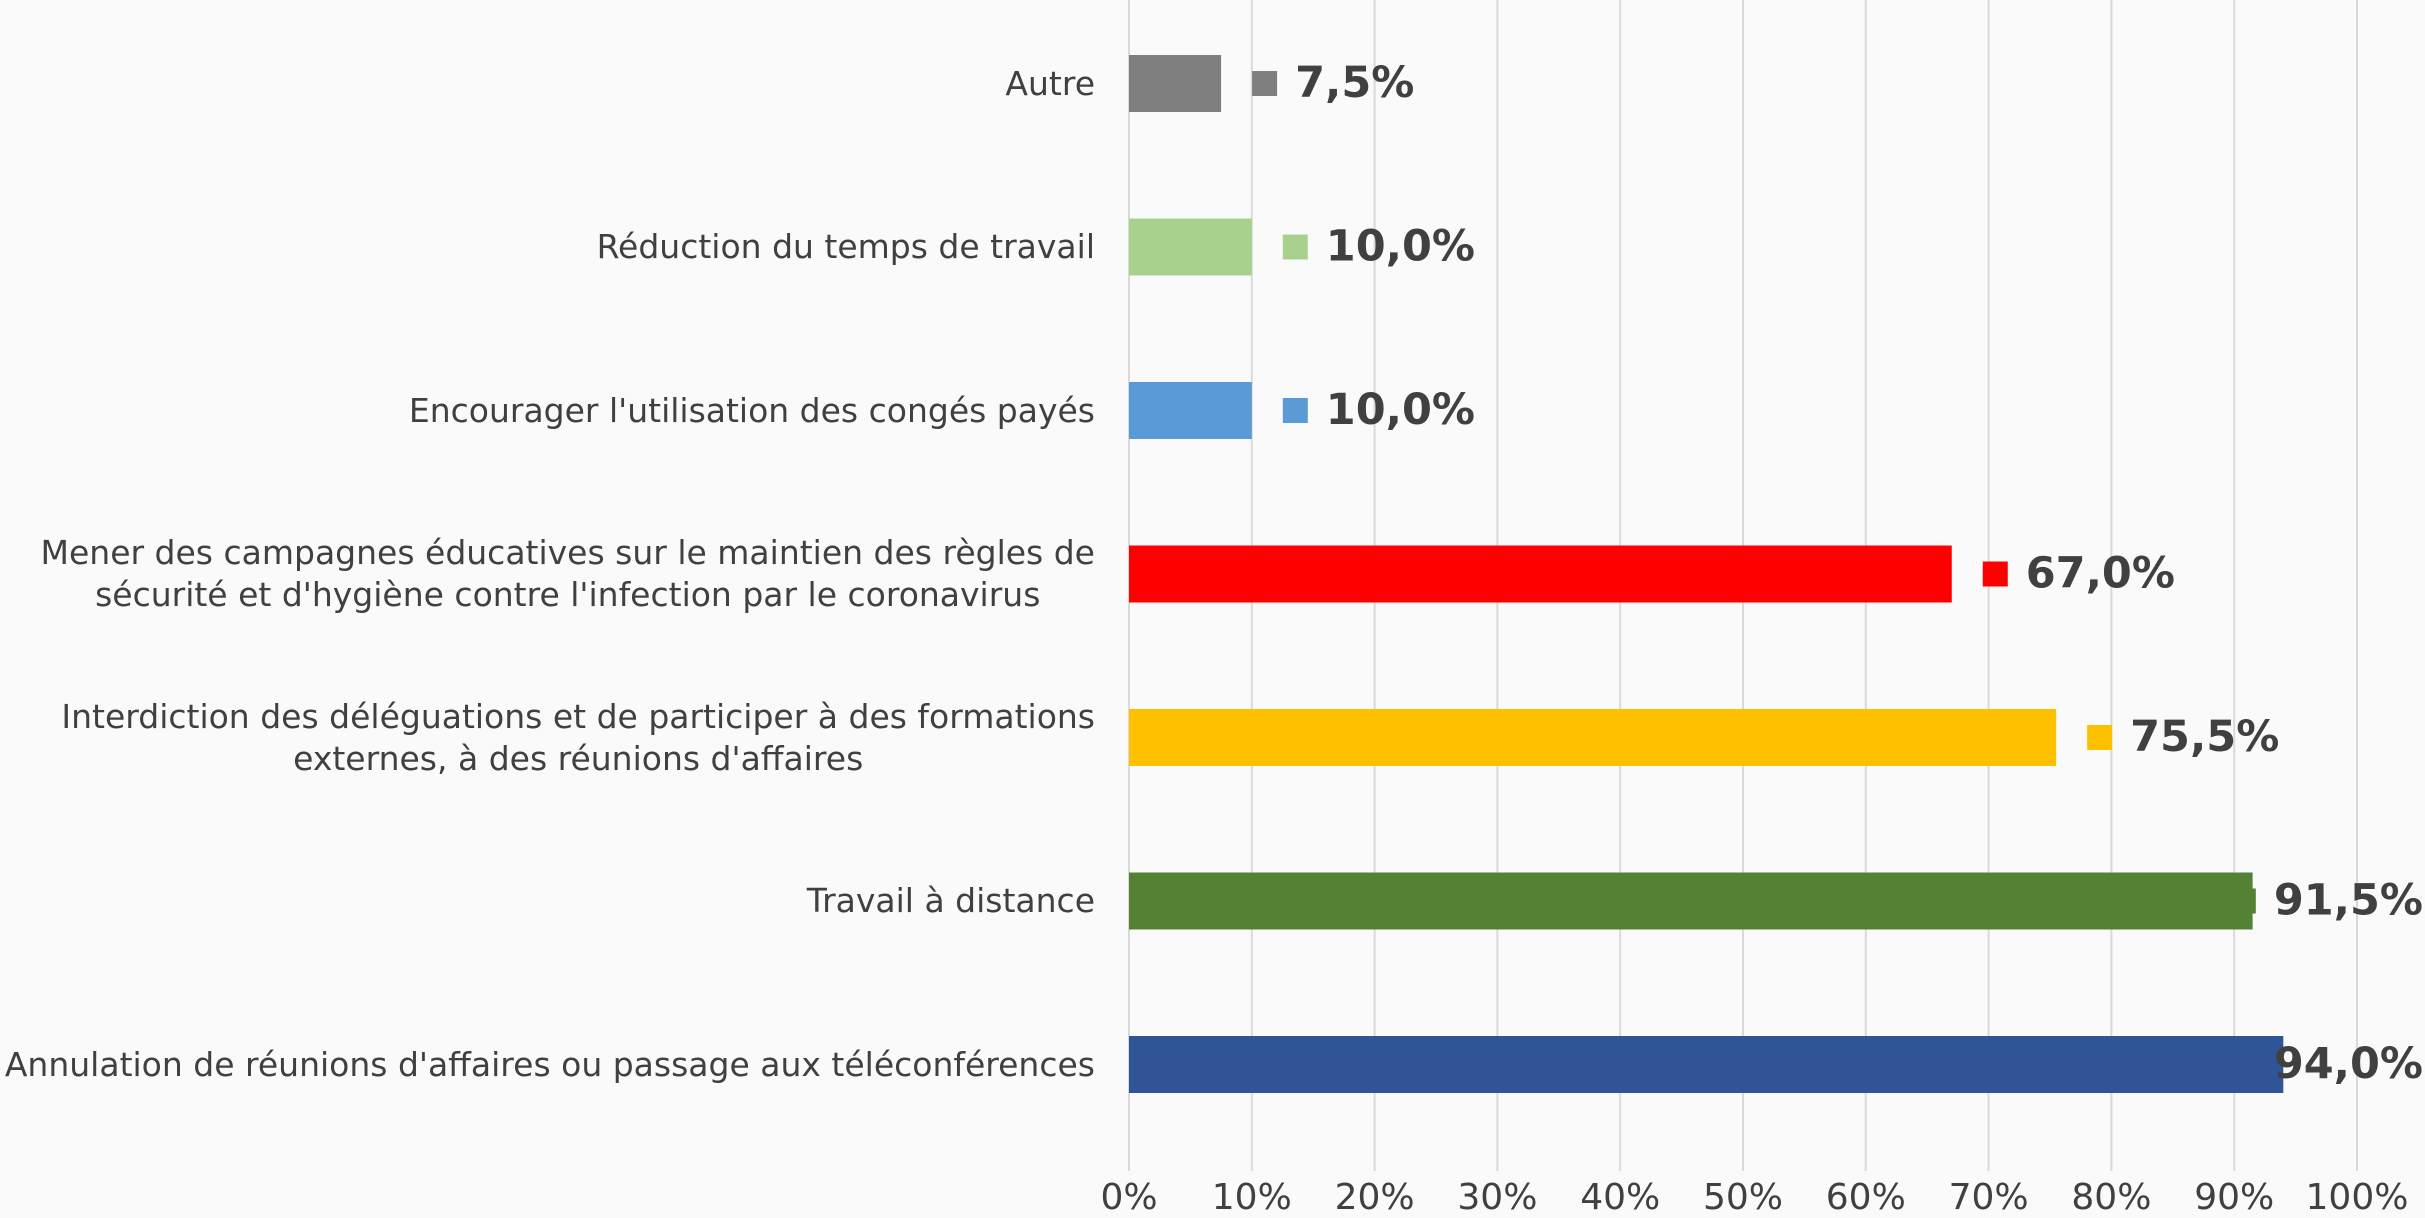  What do you see at coordinates (2234, 1197) in the screenshot?
I see `x-tick-label: 90%` at bounding box center [2234, 1197].